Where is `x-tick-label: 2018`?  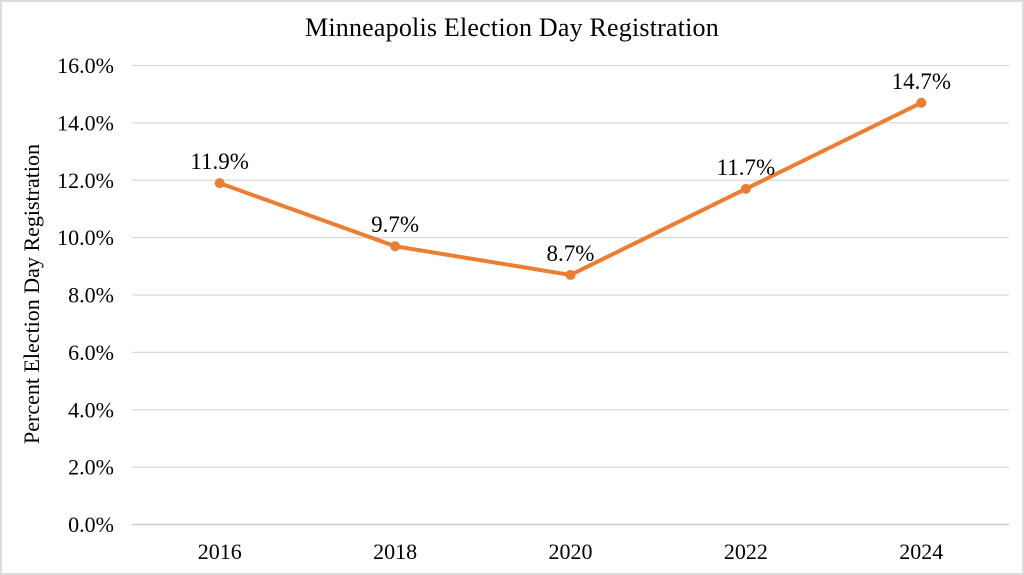 x-tick-label: 2018 is located at coordinates (395, 551).